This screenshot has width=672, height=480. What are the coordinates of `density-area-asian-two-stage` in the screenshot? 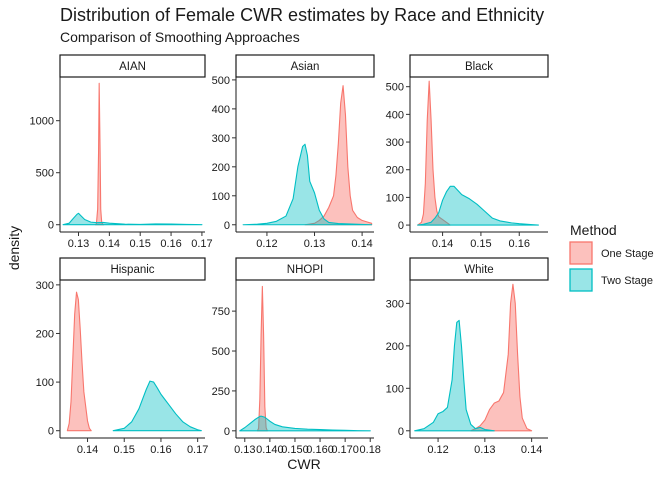 It's located at (307, 184).